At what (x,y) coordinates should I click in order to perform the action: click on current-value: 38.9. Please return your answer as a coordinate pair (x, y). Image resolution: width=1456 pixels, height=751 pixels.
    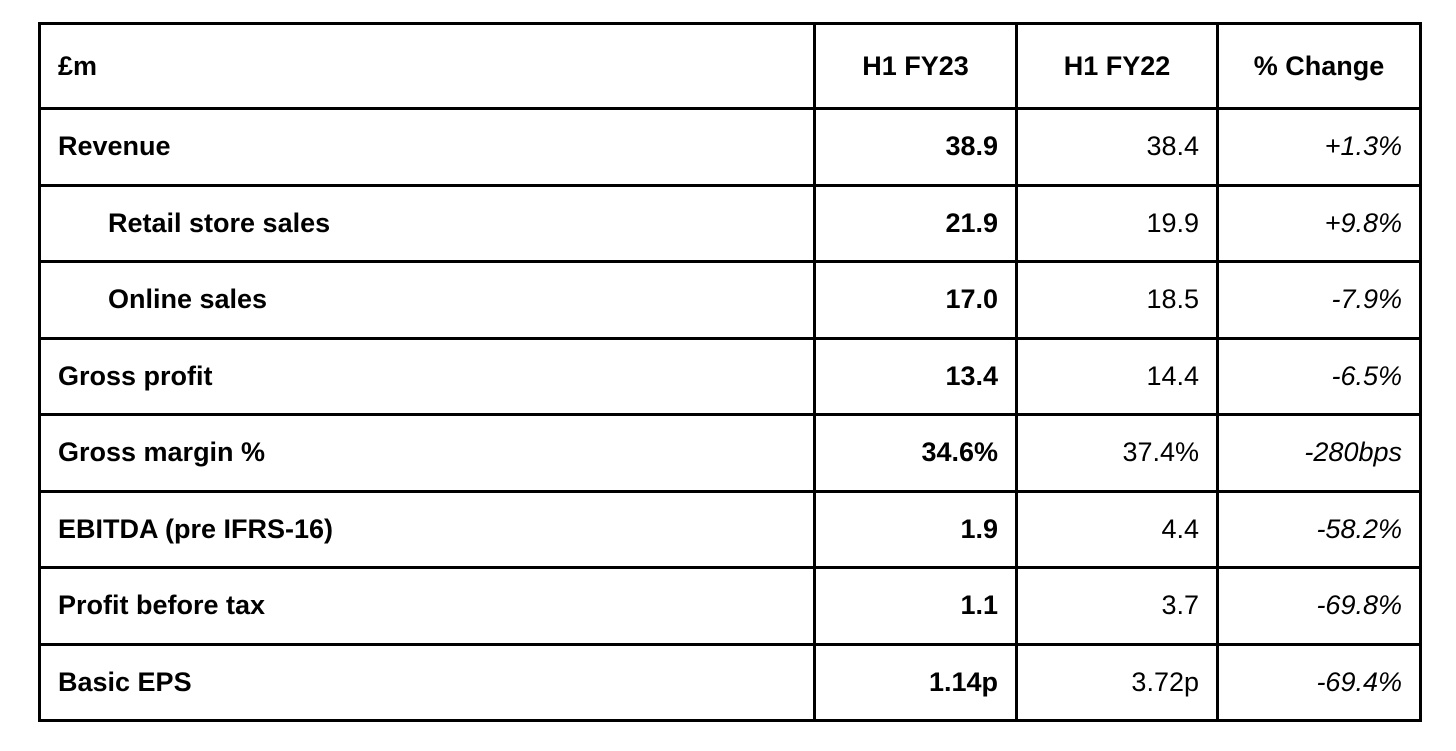
    Looking at the image, I should click on (915, 147).